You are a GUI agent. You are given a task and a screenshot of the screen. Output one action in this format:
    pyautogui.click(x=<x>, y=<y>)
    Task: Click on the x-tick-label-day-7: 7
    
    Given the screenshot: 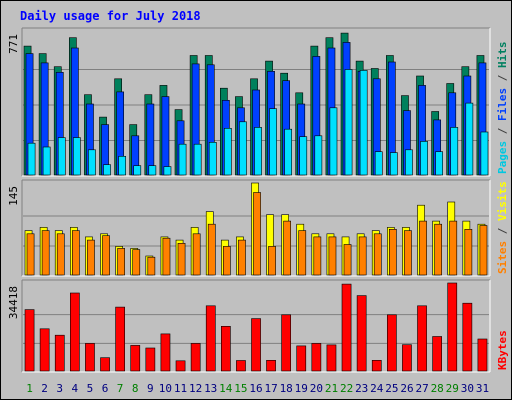 What is the action you would take?
    pyautogui.click(x=120, y=388)
    